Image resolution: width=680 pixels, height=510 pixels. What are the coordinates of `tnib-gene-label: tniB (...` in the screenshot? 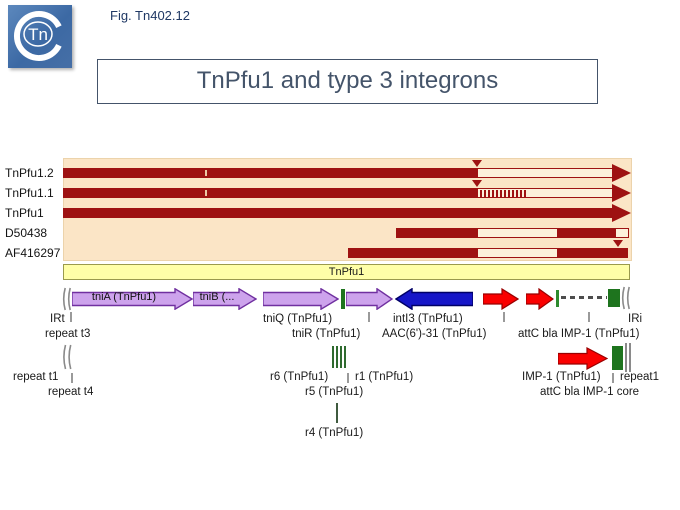 It's located at (217, 297).